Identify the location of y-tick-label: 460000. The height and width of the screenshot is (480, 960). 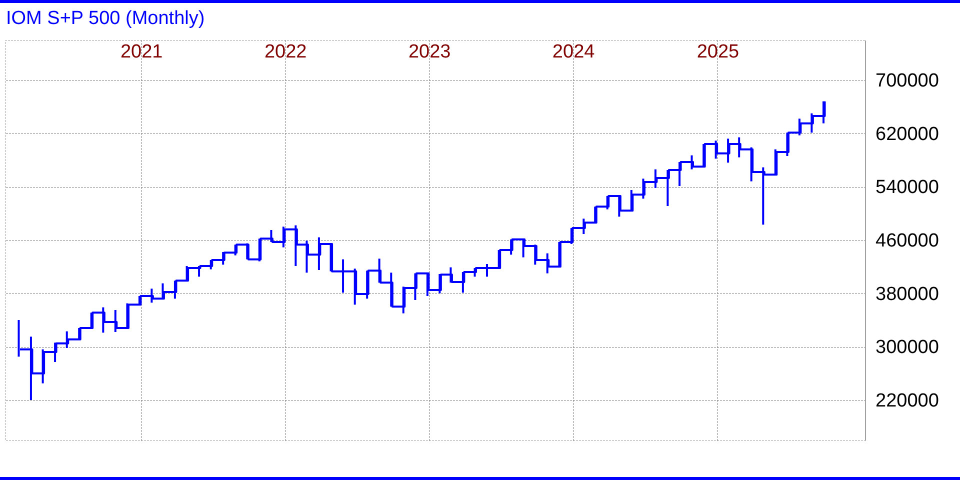
(907, 241).